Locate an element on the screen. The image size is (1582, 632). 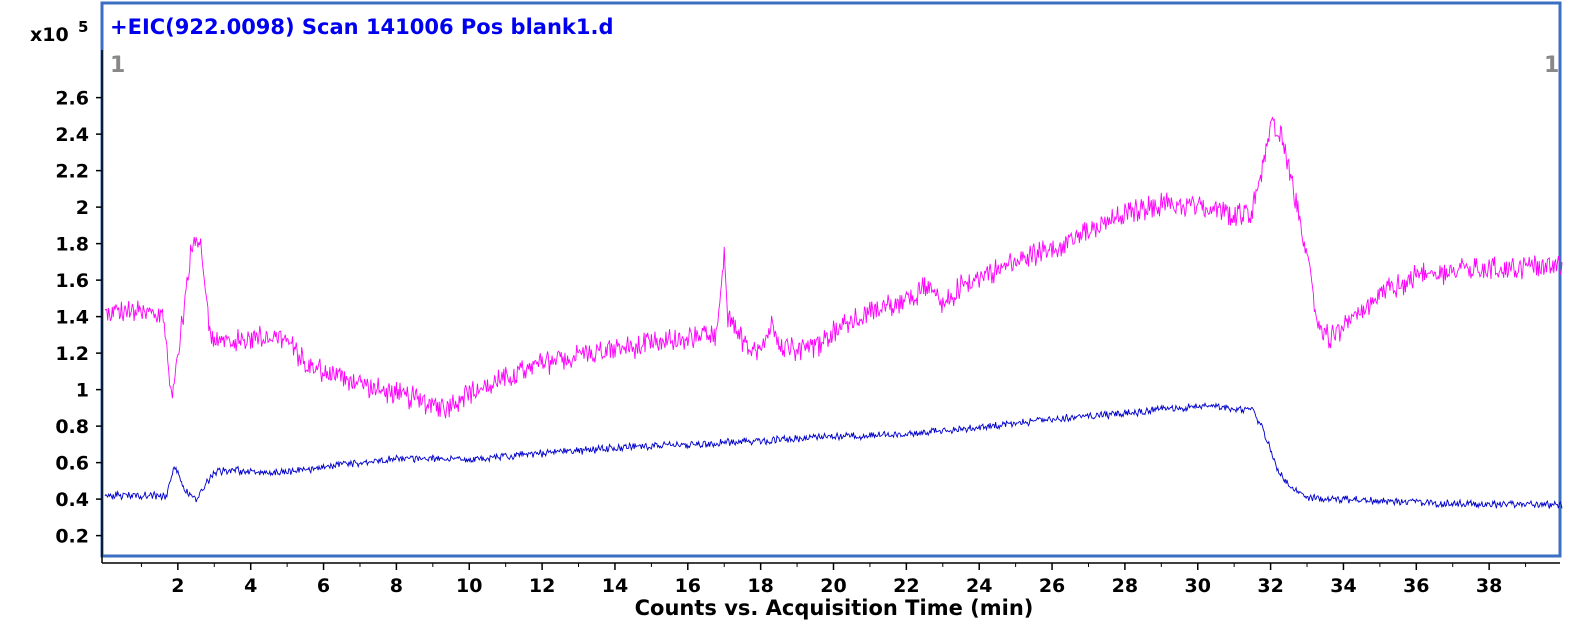
x-tick-label: 34 is located at coordinates (1343, 586).